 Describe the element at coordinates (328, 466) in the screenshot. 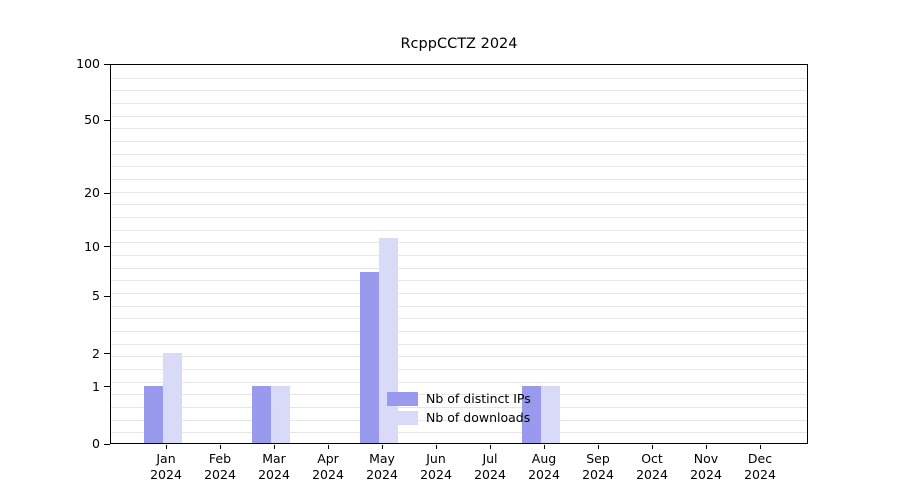

I see `x-tick-label: Apr 2024` at that location.